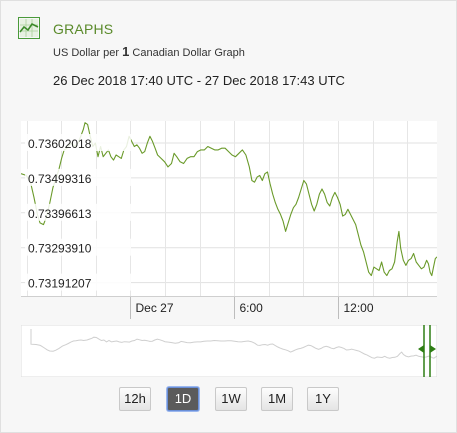 The height and width of the screenshot is (433, 457). What do you see at coordinates (60, 249) in the screenshot?
I see `y-tick-label: 0.73293910` at bounding box center [60, 249].